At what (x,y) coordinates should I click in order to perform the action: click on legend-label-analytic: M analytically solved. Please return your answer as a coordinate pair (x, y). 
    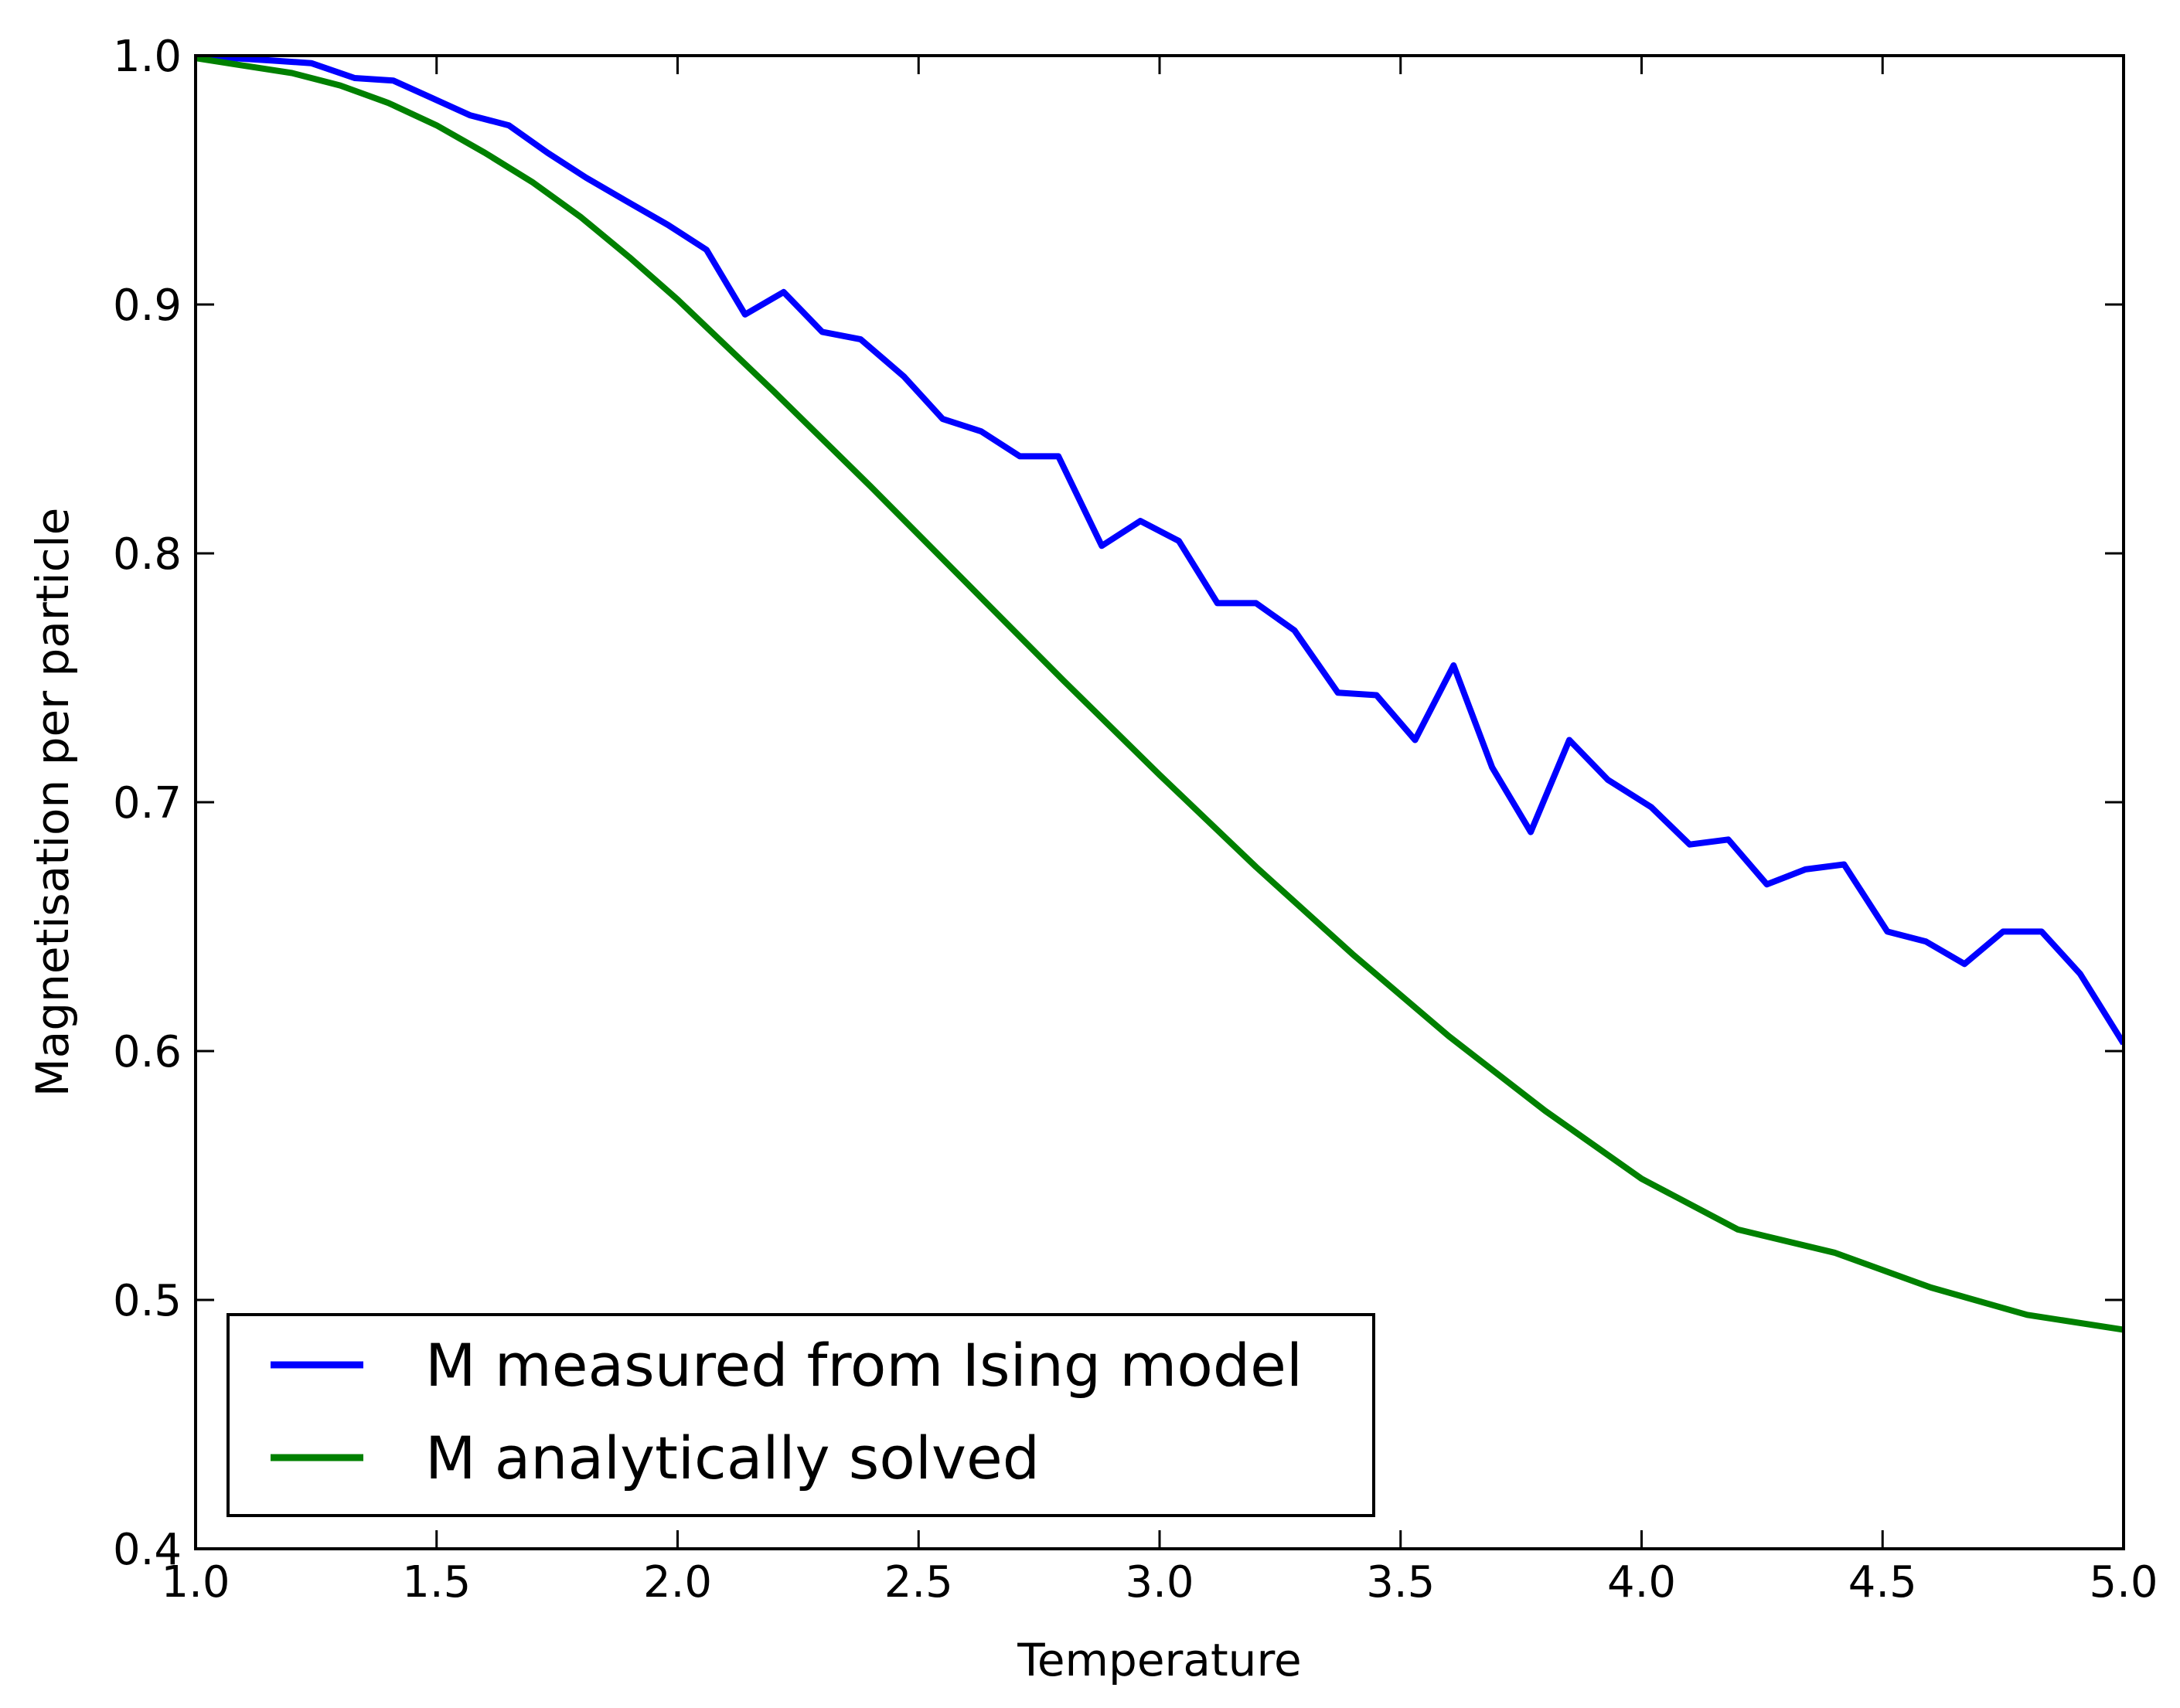
    Looking at the image, I should click on (732, 1458).